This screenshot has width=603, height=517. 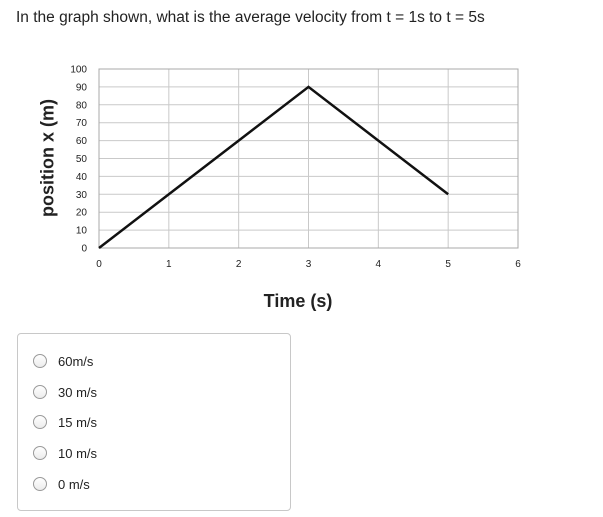 I want to click on x-tick-label: 1, so click(x=169, y=264).